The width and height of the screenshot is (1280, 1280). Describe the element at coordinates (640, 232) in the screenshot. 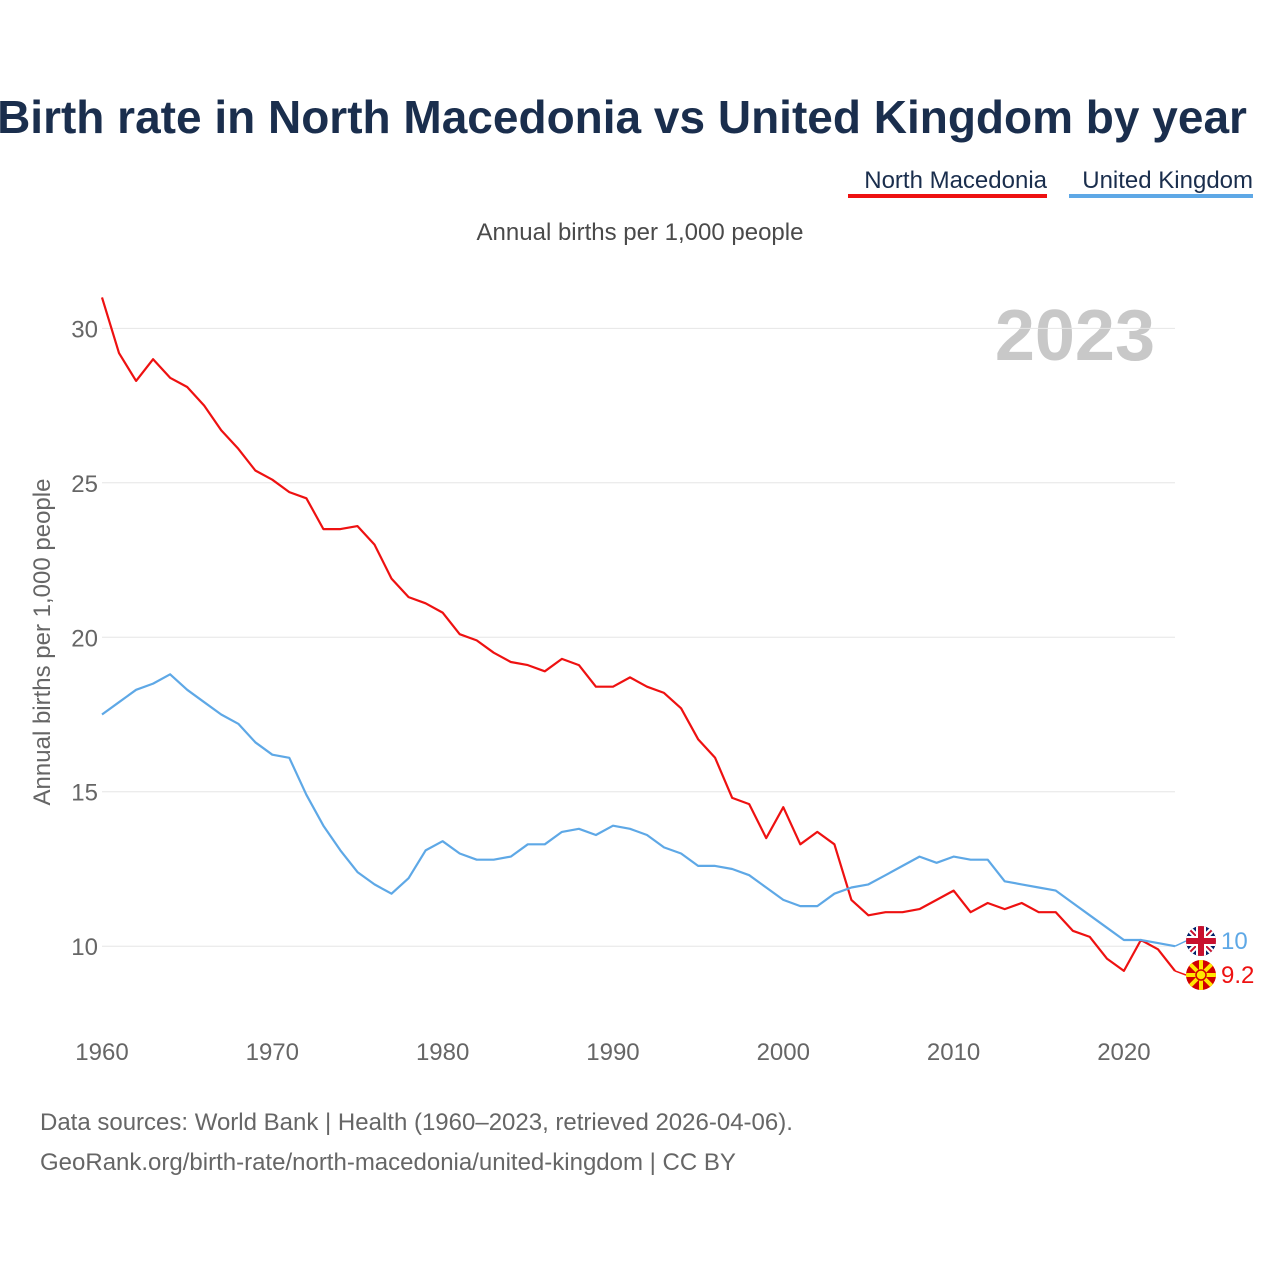

I see `chart-subtitle: Annual births per 1,000 people` at that location.